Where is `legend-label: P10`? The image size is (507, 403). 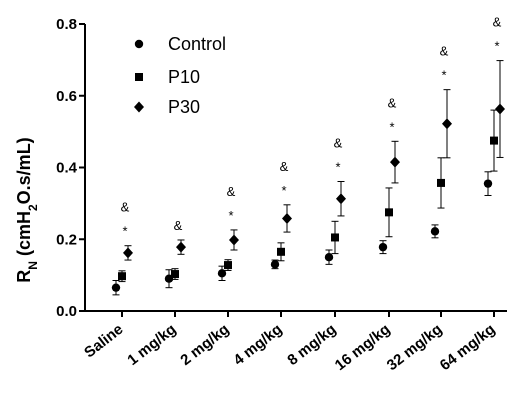 legend-label: P10 is located at coordinates (184, 77).